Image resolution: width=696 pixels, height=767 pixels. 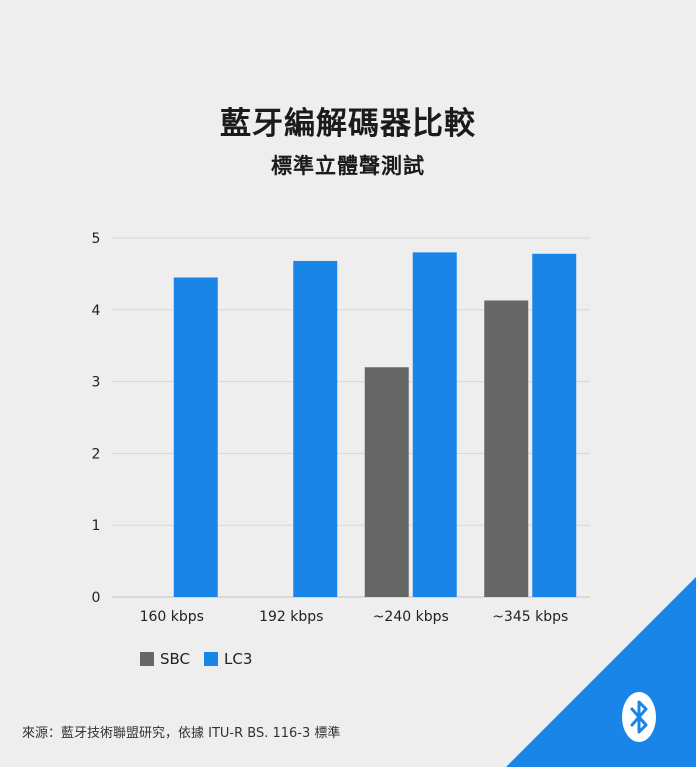 I want to click on legend-item-sbc: SBC, so click(x=165, y=659).